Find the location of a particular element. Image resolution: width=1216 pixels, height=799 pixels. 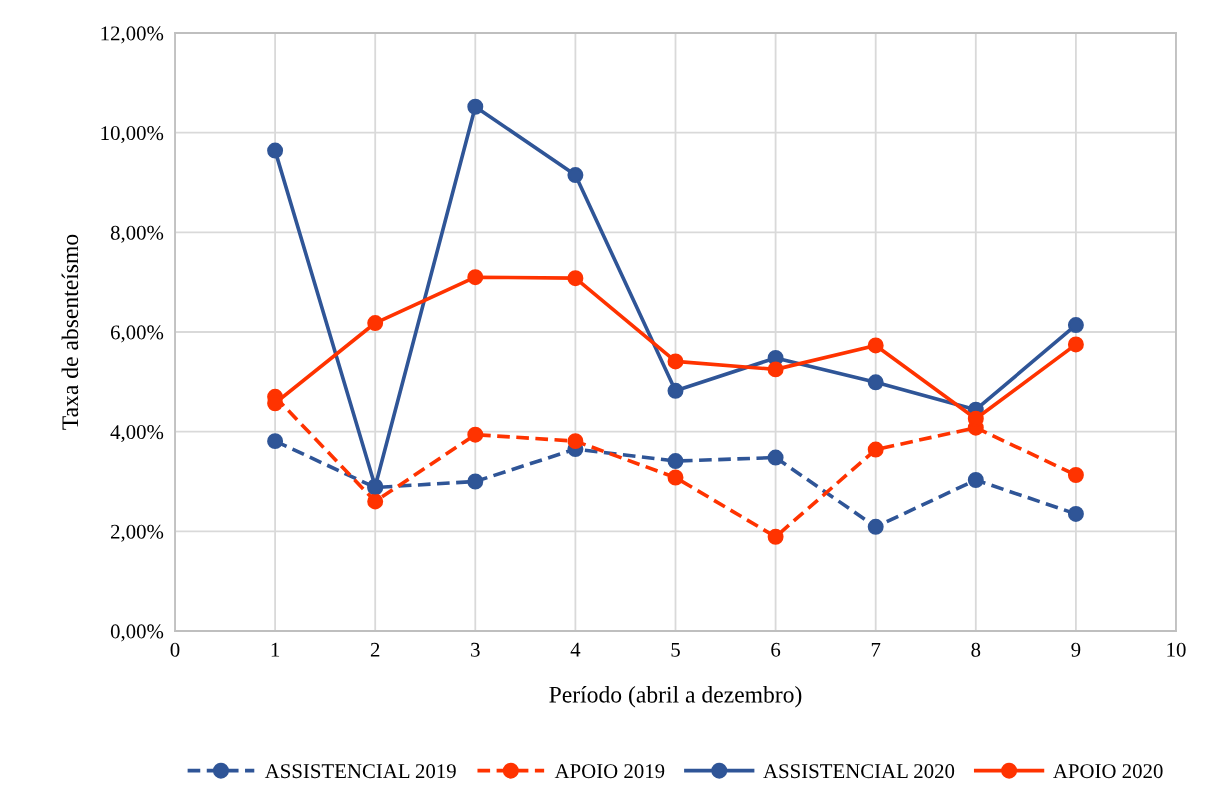

x-axis-title: Período (abril a dezembro) is located at coordinates (675, 697).